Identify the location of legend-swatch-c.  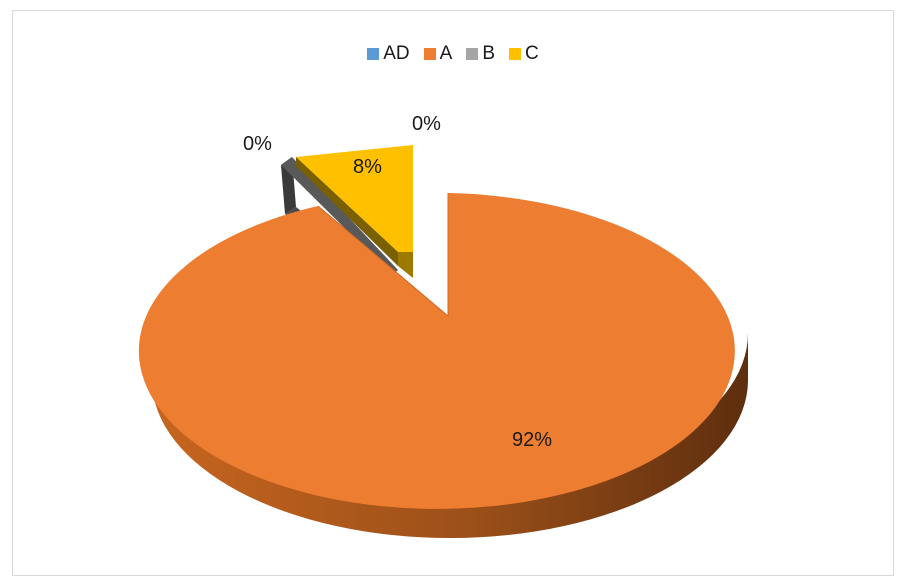
(515, 54).